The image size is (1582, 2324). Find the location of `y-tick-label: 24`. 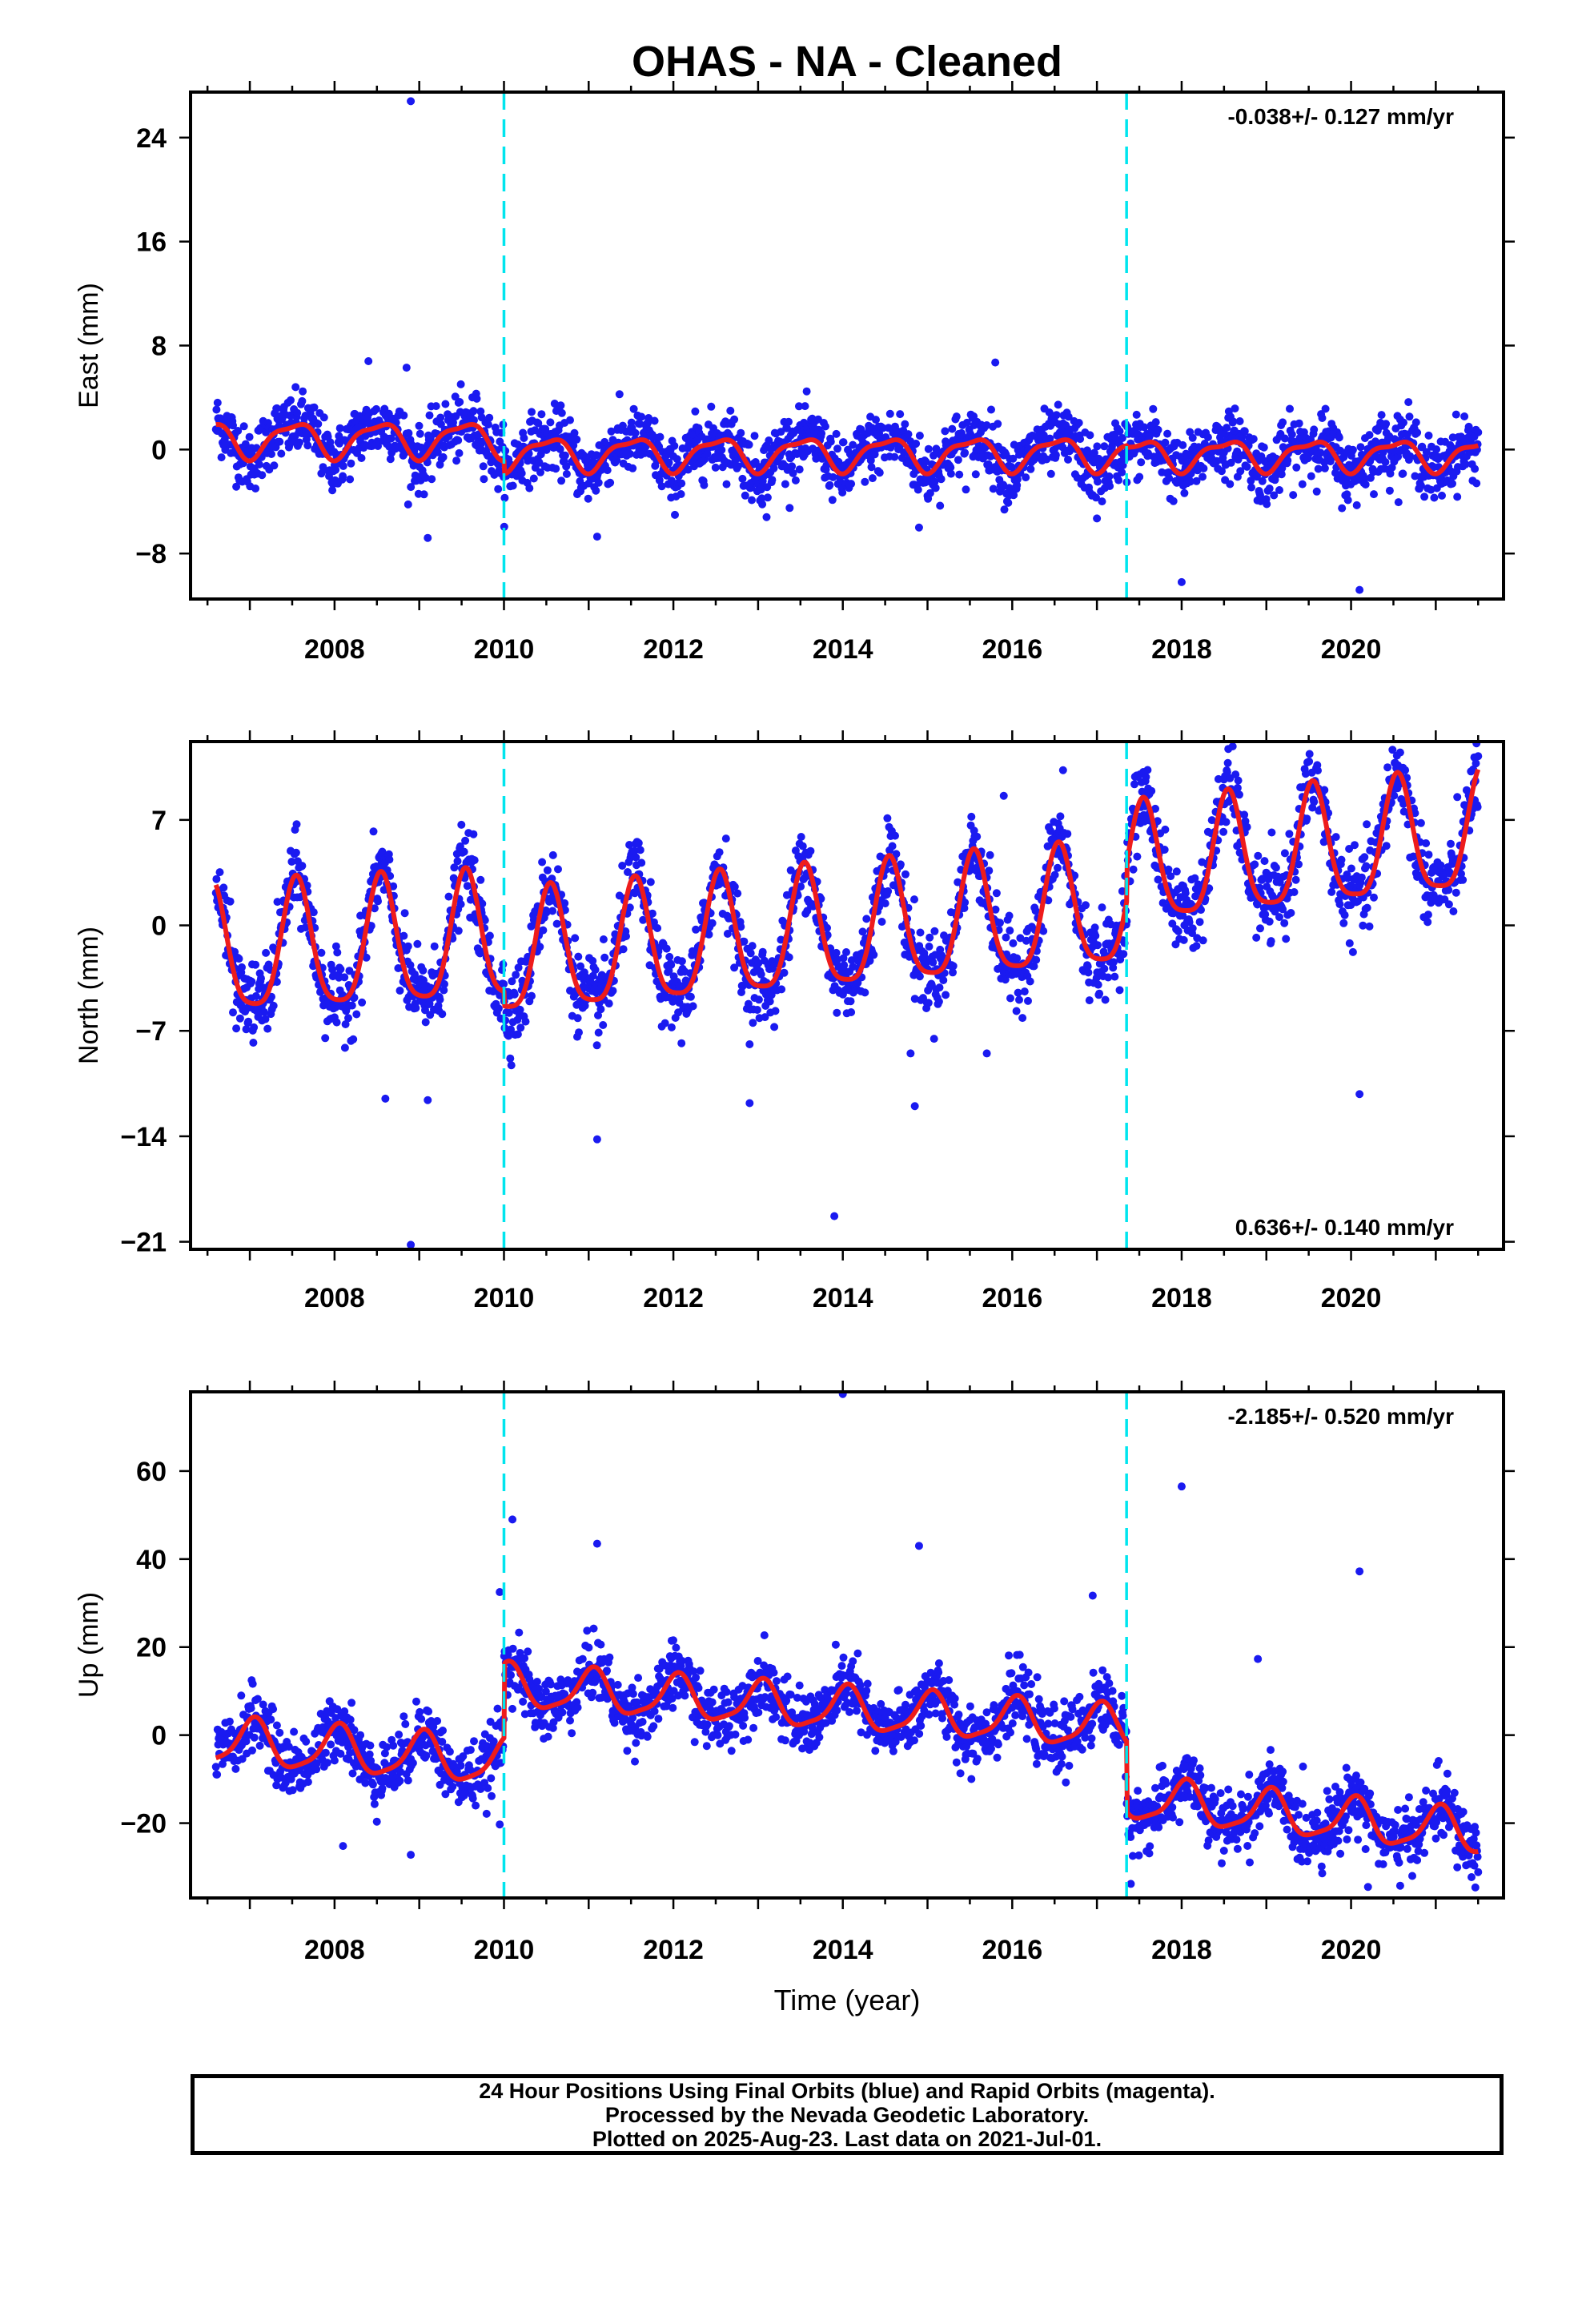

y-tick-label: 24 is located at coordinates (151, 138).